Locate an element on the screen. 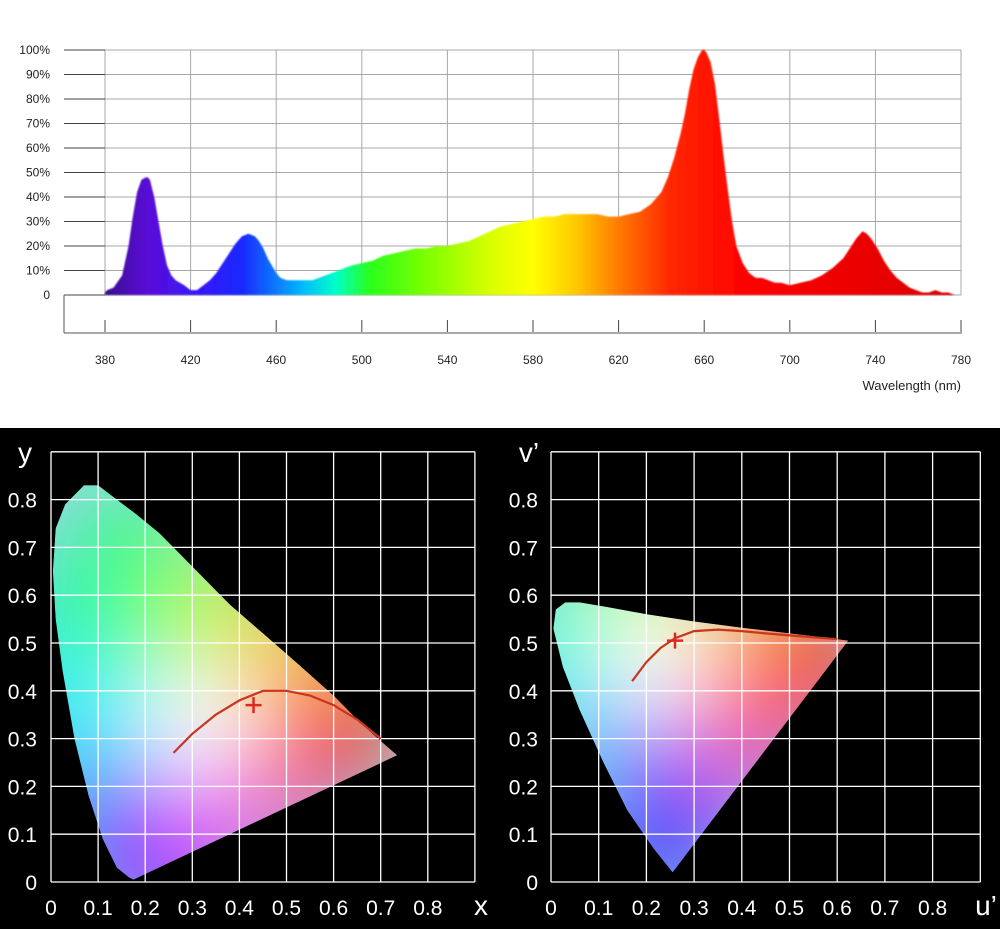  y-tick-label: 0 is located at coordinates (46, 295).